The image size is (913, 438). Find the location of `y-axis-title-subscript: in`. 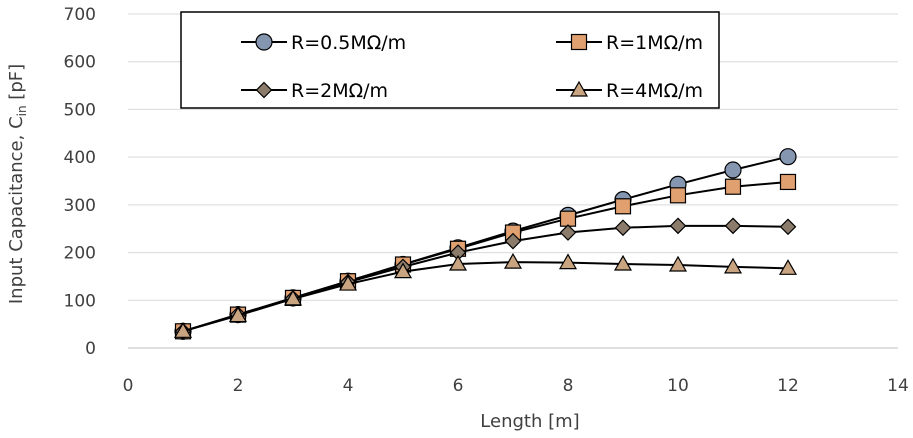

y-axis-title-subscript: in is located at coordinates (22, 110).